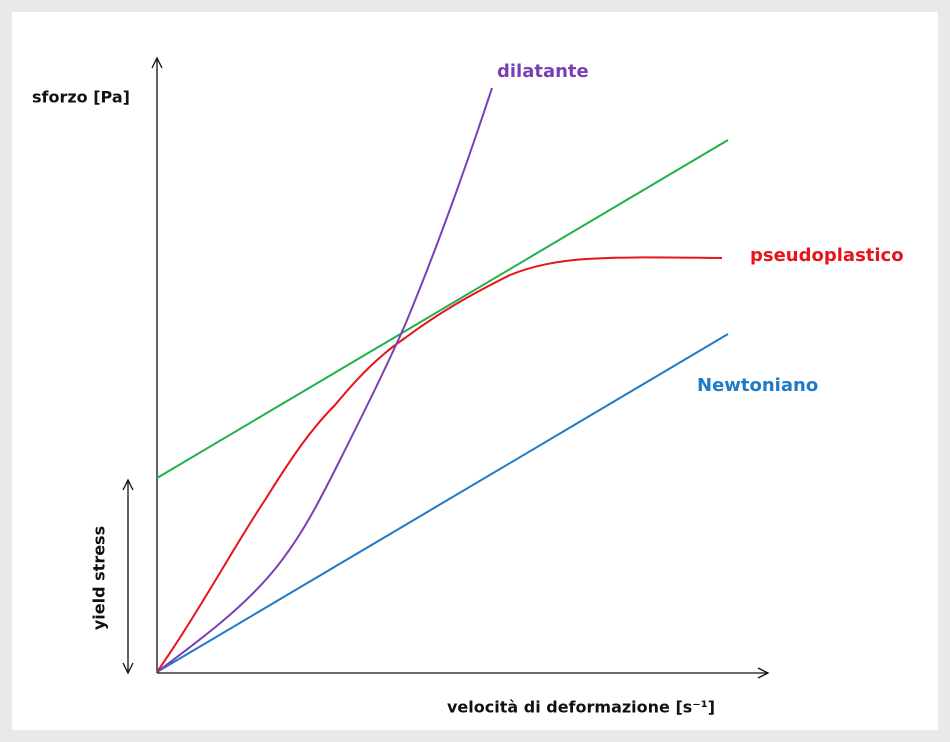 Image resolution: width=950 pixels, height=742 pixels. What do you see at coordinates (128, 668) in the screenshot?
I see `yield-arrow-bottom` at bounding box center [128, 668].